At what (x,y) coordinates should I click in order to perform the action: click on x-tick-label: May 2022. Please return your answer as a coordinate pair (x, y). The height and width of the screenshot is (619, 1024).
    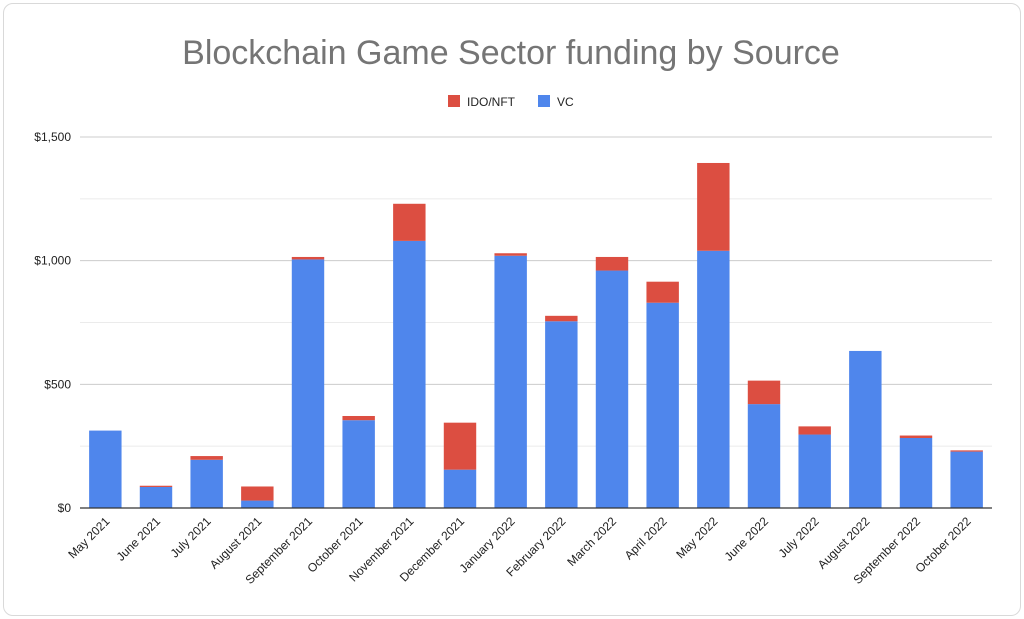
    Looking at the image, I should click on (696, 537).